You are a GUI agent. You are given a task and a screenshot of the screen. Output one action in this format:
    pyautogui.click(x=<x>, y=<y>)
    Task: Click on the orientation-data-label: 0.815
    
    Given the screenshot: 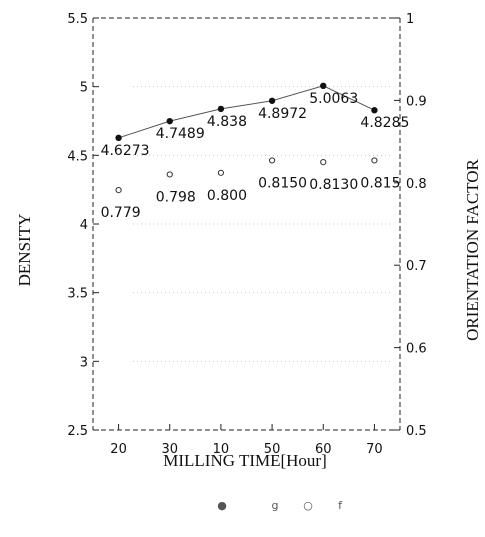 What is the action you would take?
    pyautogui.click(x=380, y=183)
    